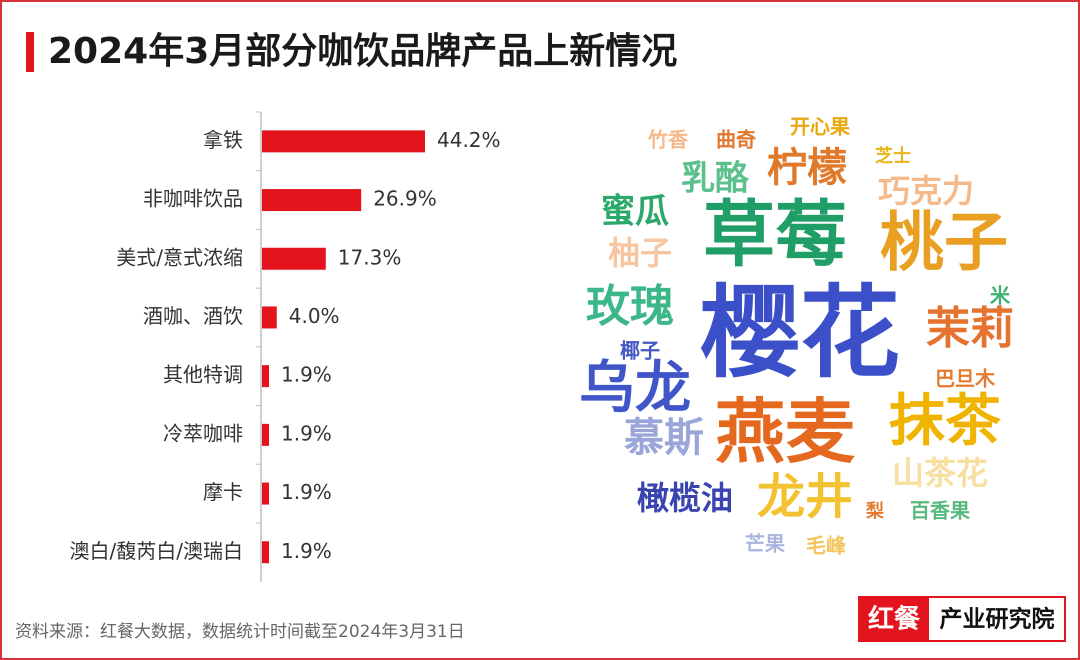 This screenshot has width=1080, height=660. I want to click on cloud-word: 百香果, so click(940, 511).